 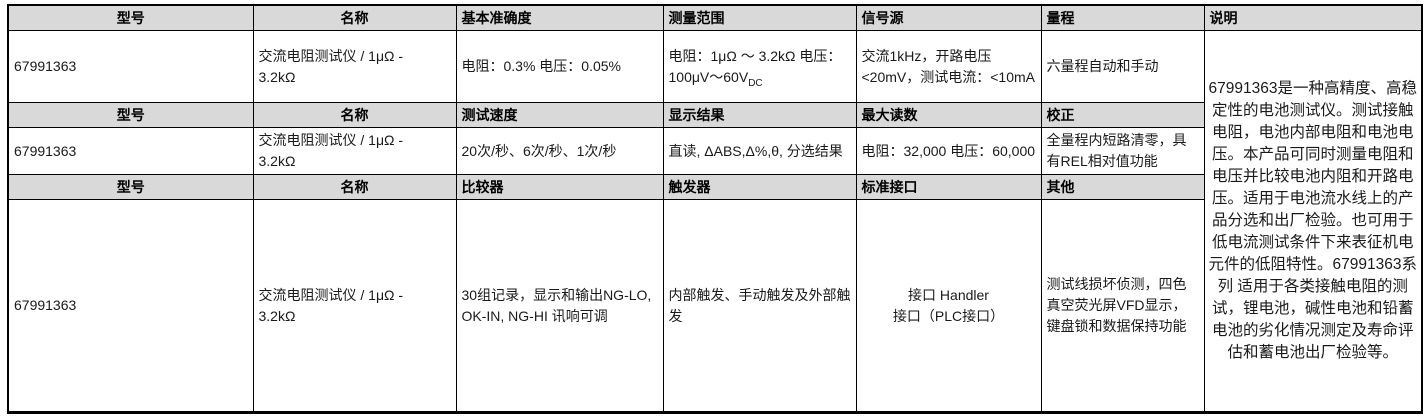 I want to click on cell-name-s3: 交流电阻测试仪 / 1μΩ - 3.2kΩ, so click(x=354, y=306).